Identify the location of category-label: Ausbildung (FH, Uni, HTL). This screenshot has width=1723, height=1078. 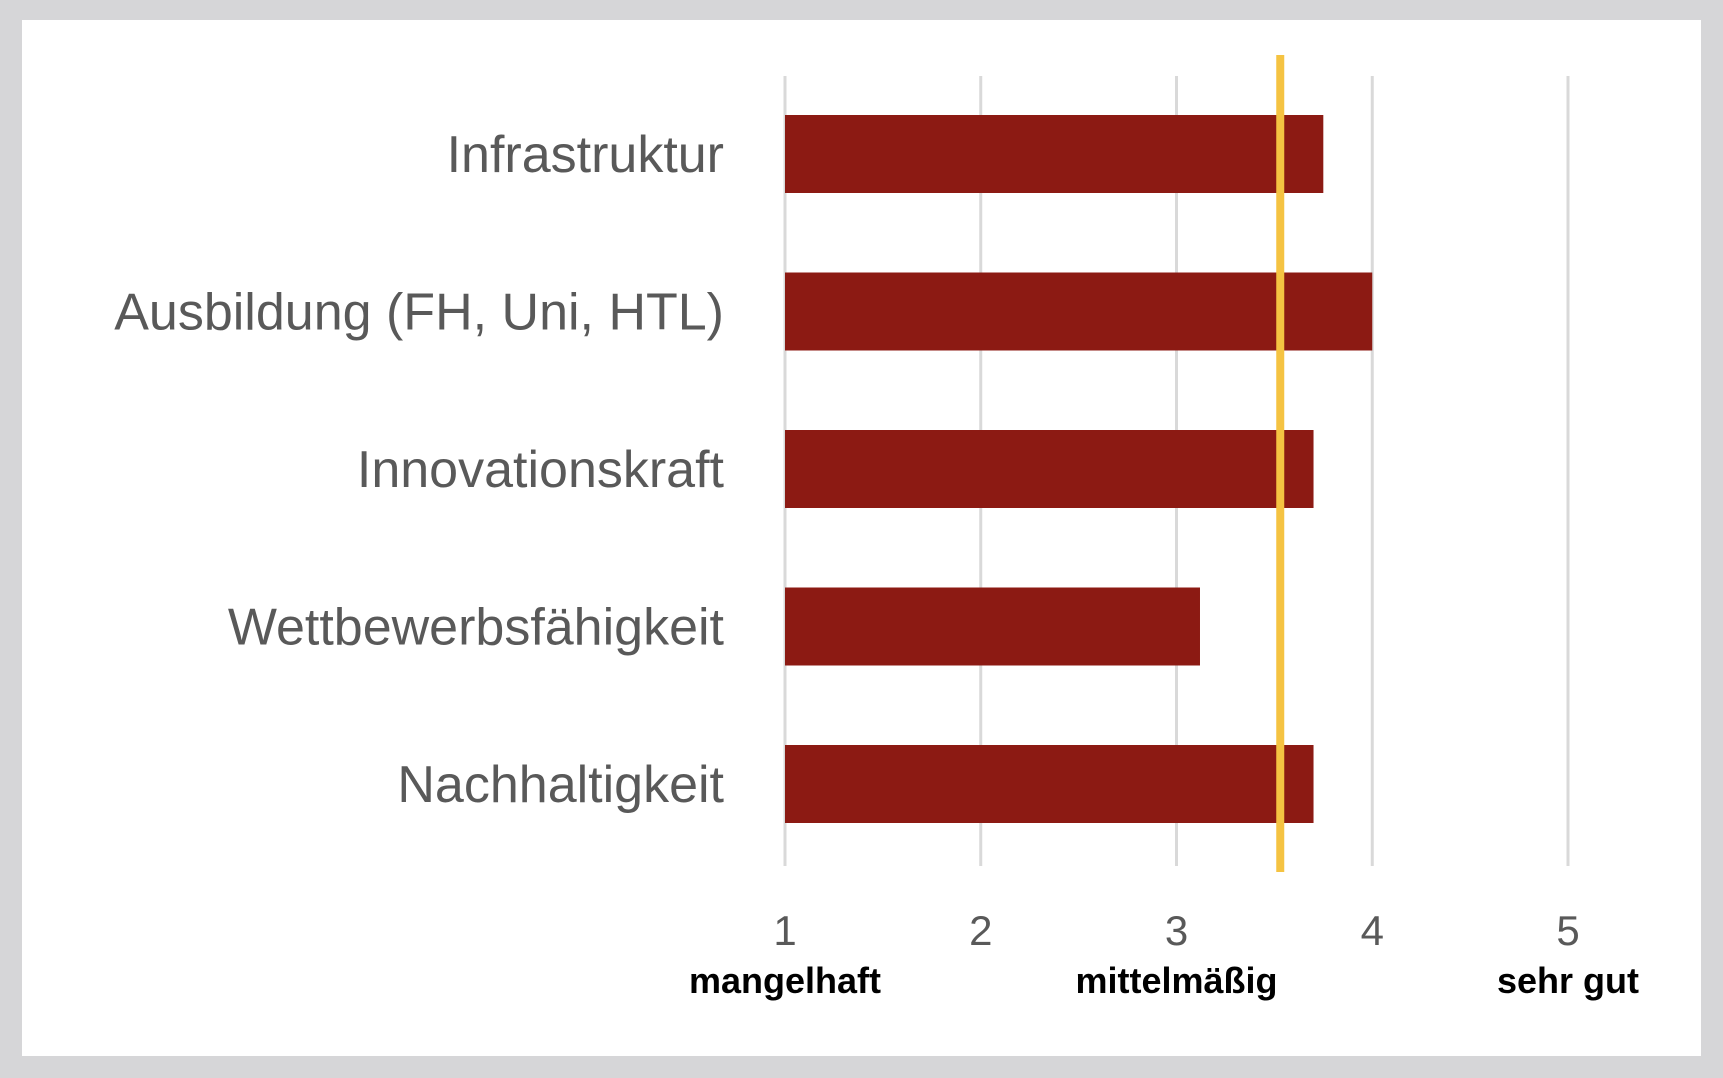
(419, 313).